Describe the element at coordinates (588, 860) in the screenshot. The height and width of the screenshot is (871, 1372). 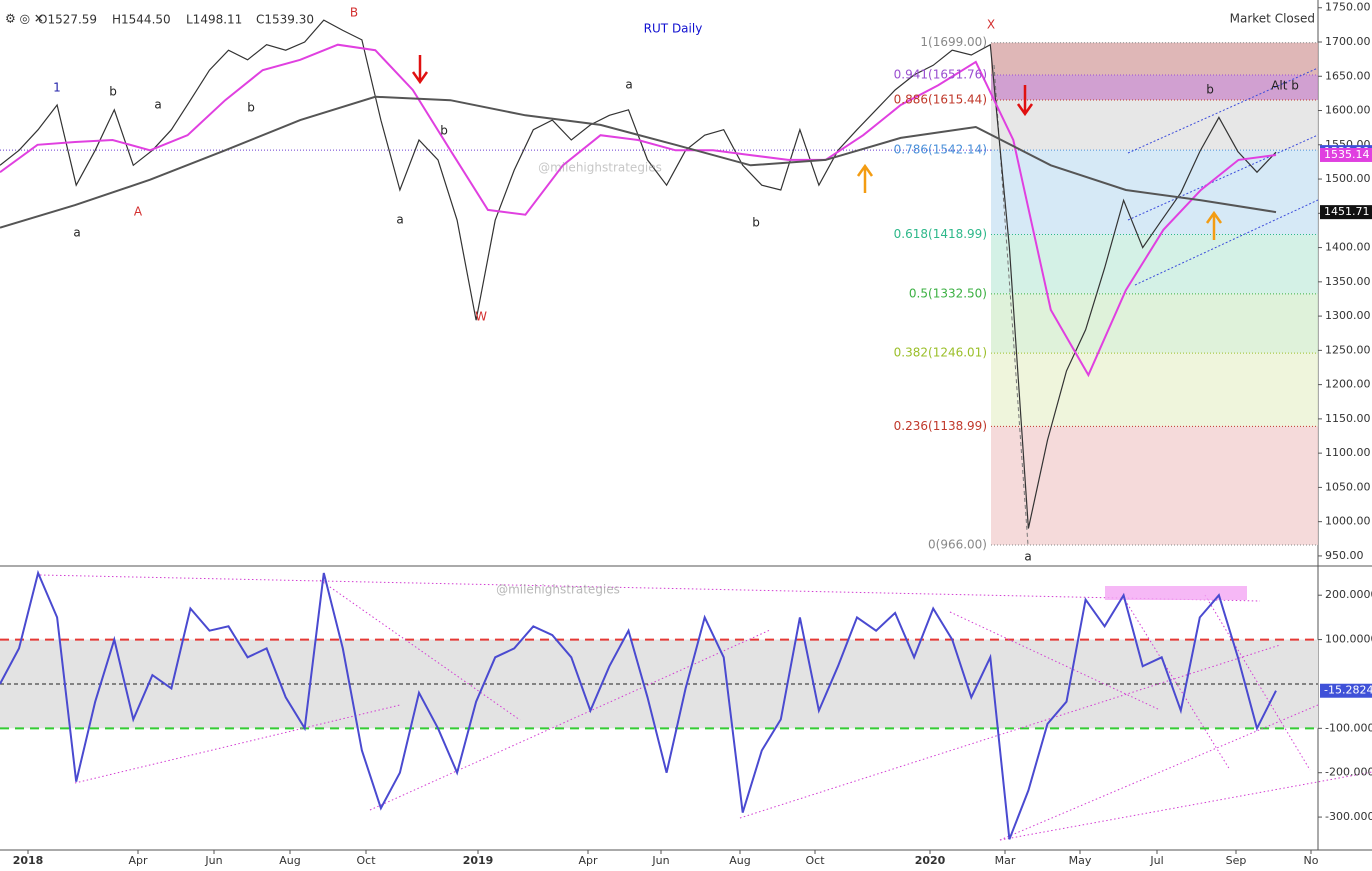
I see `x-tick-label: Apr` at that location.